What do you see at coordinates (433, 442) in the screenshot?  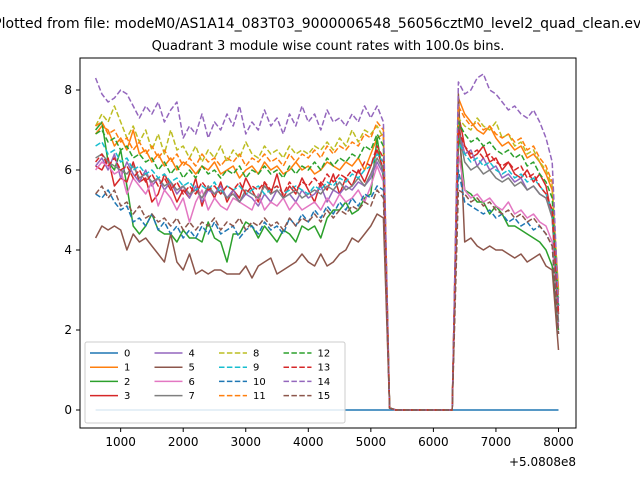 I see `x-tick-label: 6000` at bounding box center [433, 442].